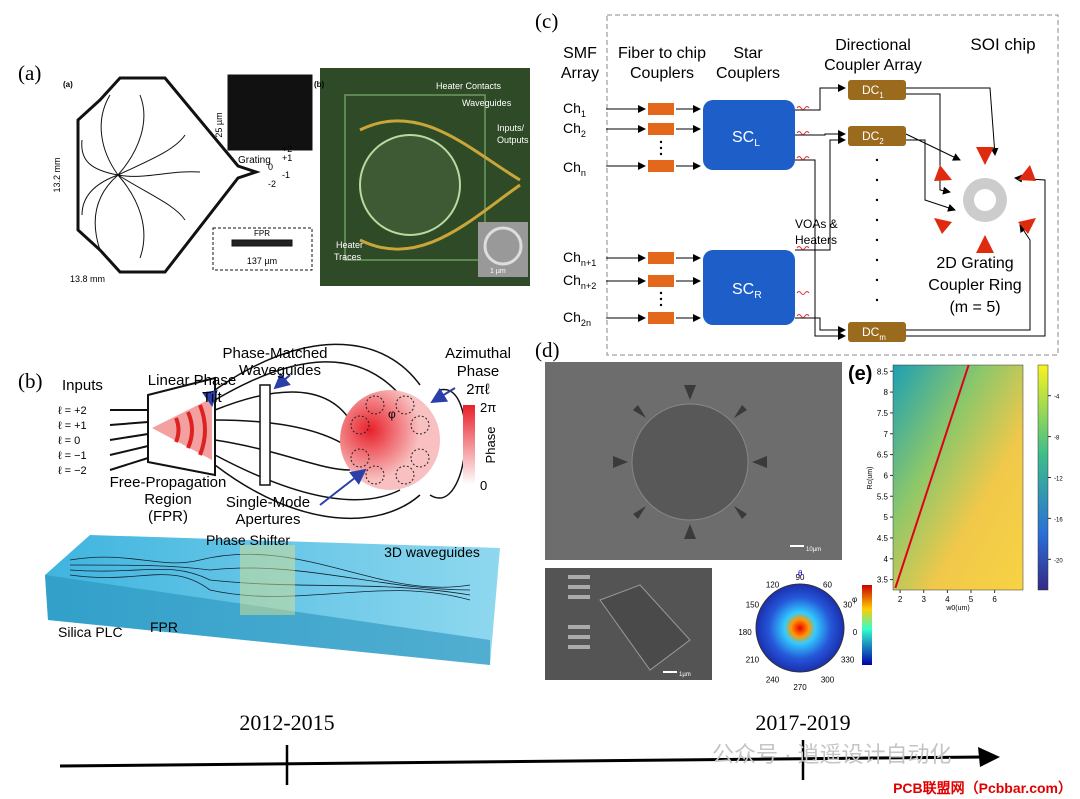 The width and height of the screenshot is (1080, 799). I want to click on label: 2D Grating, so click(974, 263).